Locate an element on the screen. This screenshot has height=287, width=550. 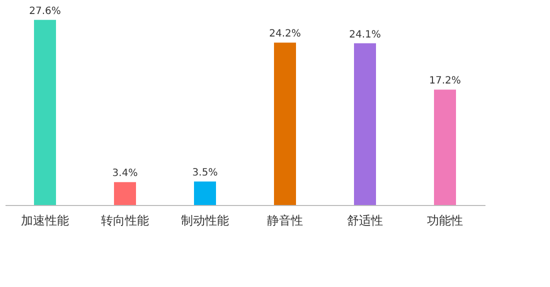
data-label: 24.1% is located at coordinates (365, 34).